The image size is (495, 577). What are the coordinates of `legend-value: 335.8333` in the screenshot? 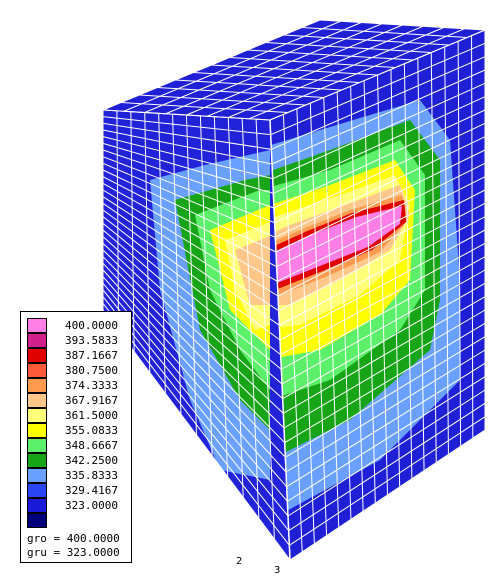 It's located at (91, 475).